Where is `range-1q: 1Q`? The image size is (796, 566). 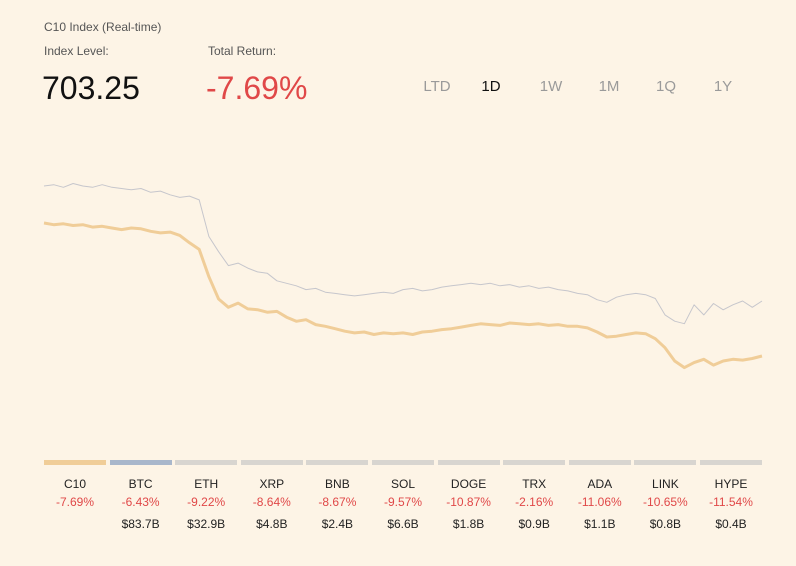
range-1q: 1Q is located at coordinates (666, 86).